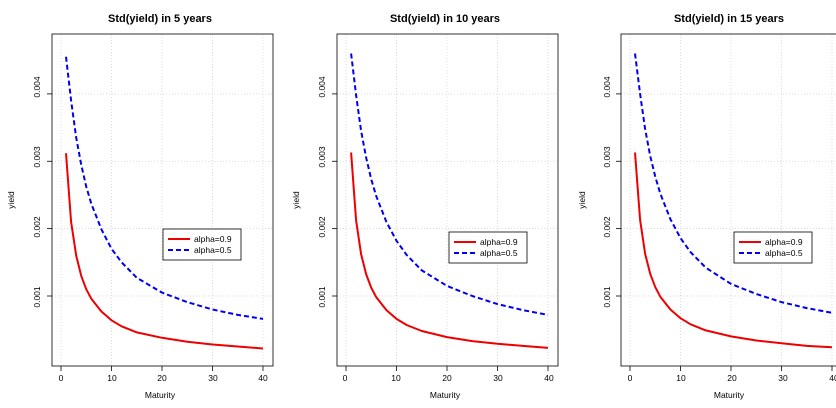 The image size is (836, 408). What do you see at coordinates (729, 19) in the screenshot?
I see `chart-title: Std(yield) in 15 years` at bounding box center [729, 19].